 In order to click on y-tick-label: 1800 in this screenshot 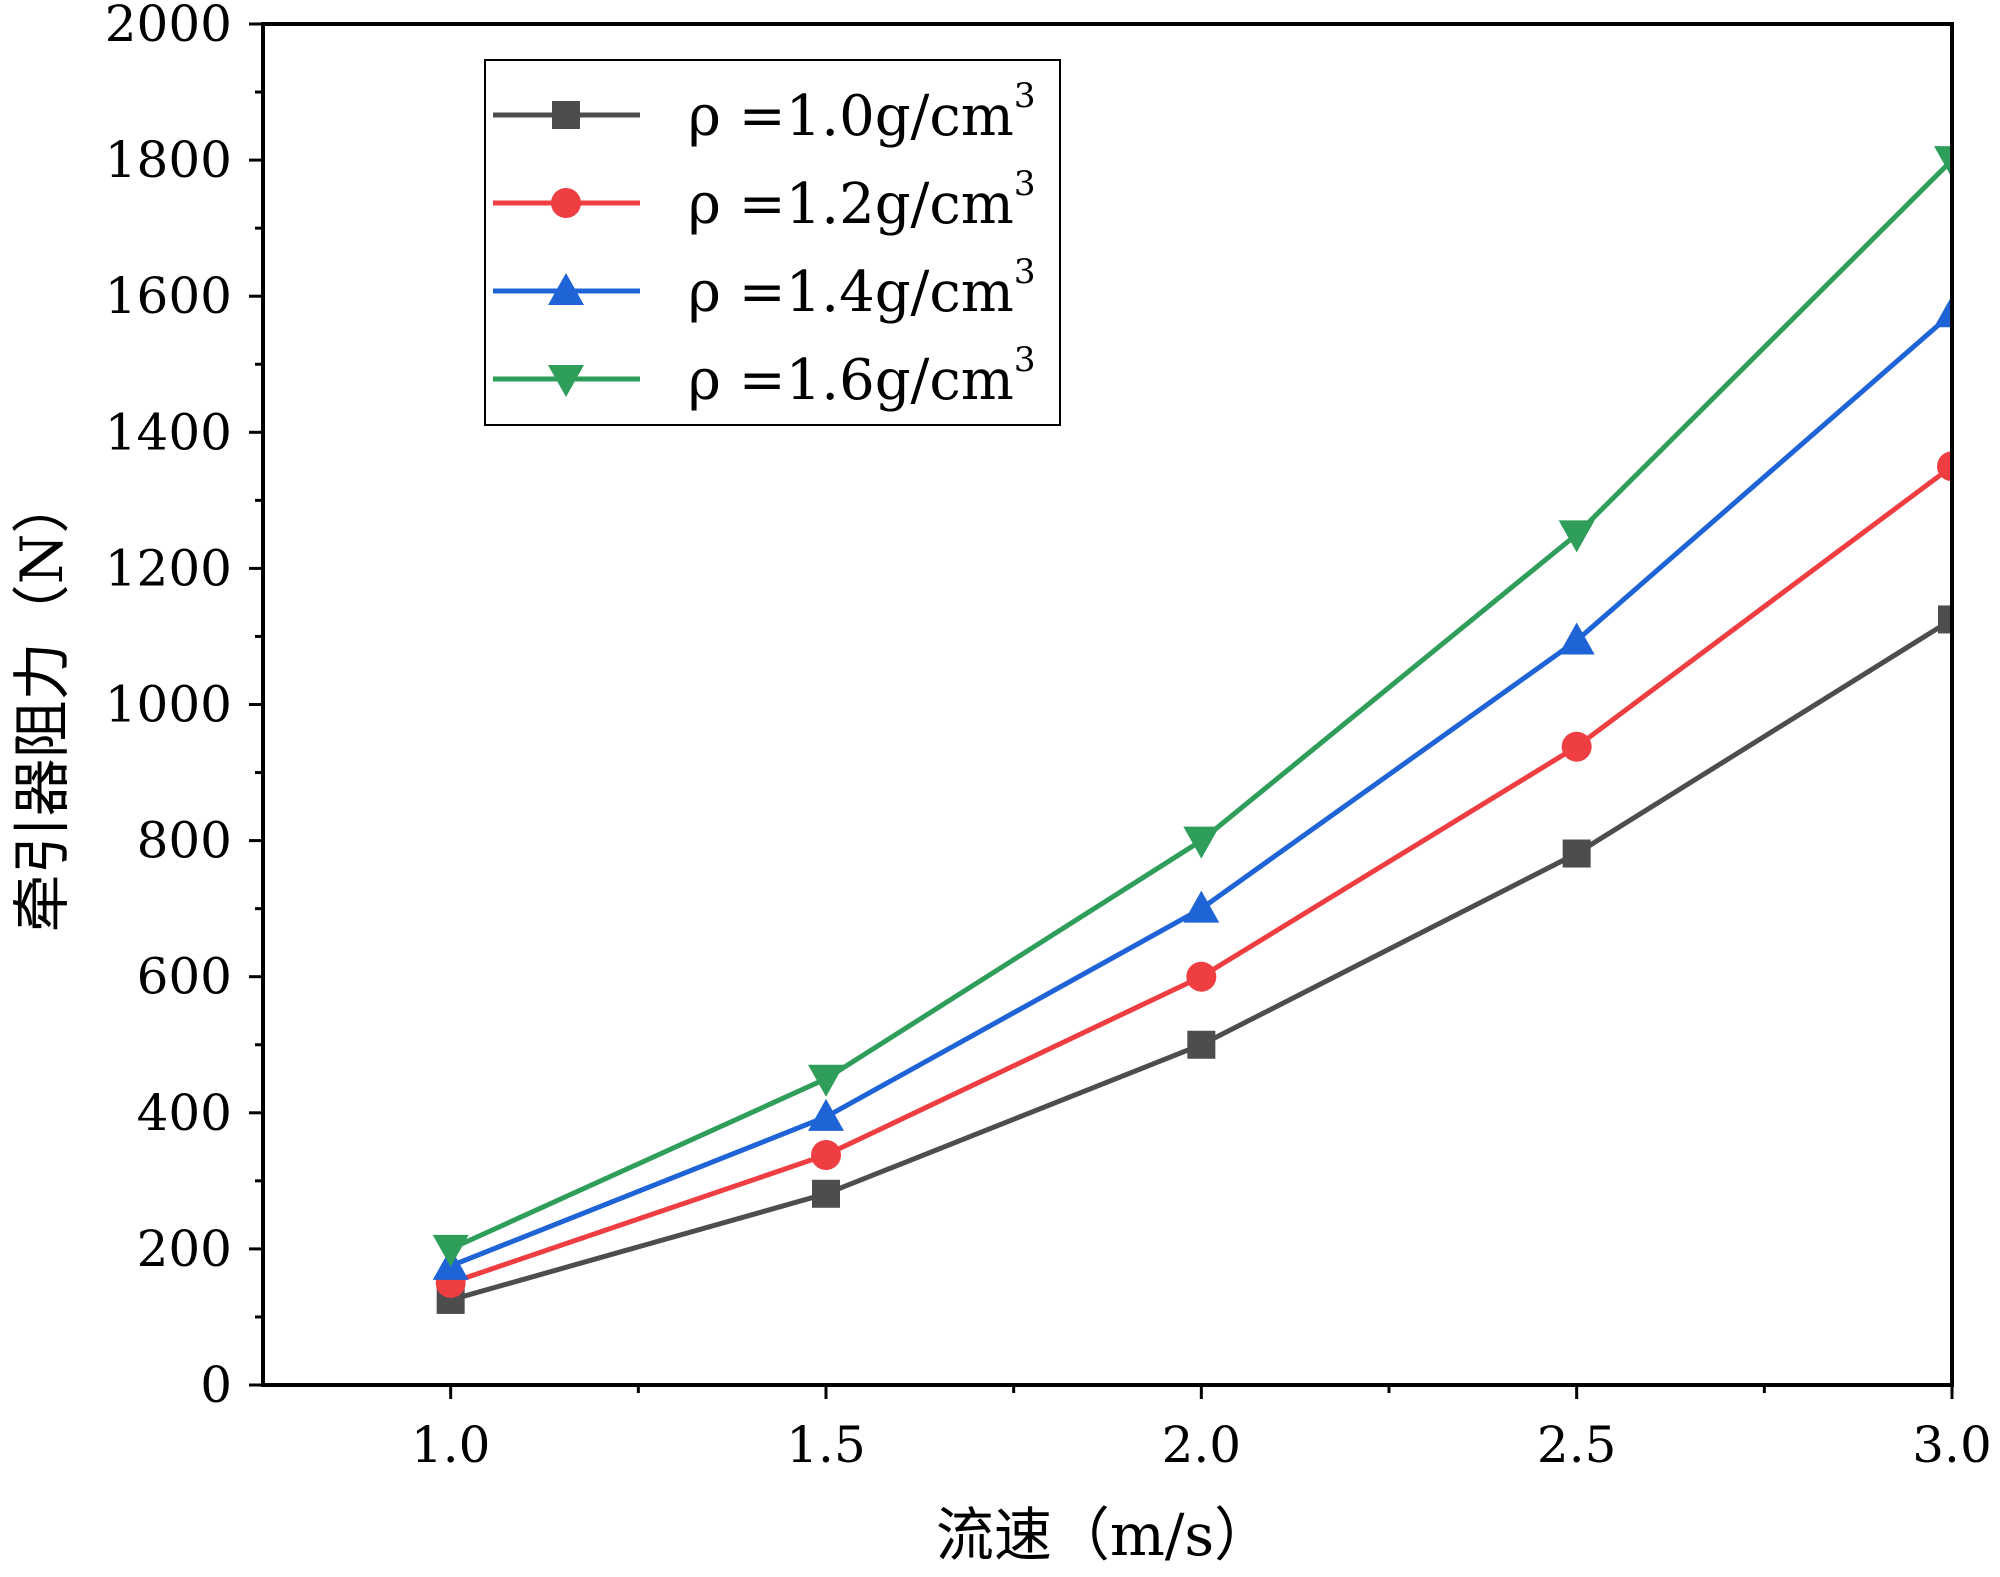, I will do `click(168, 160)`.